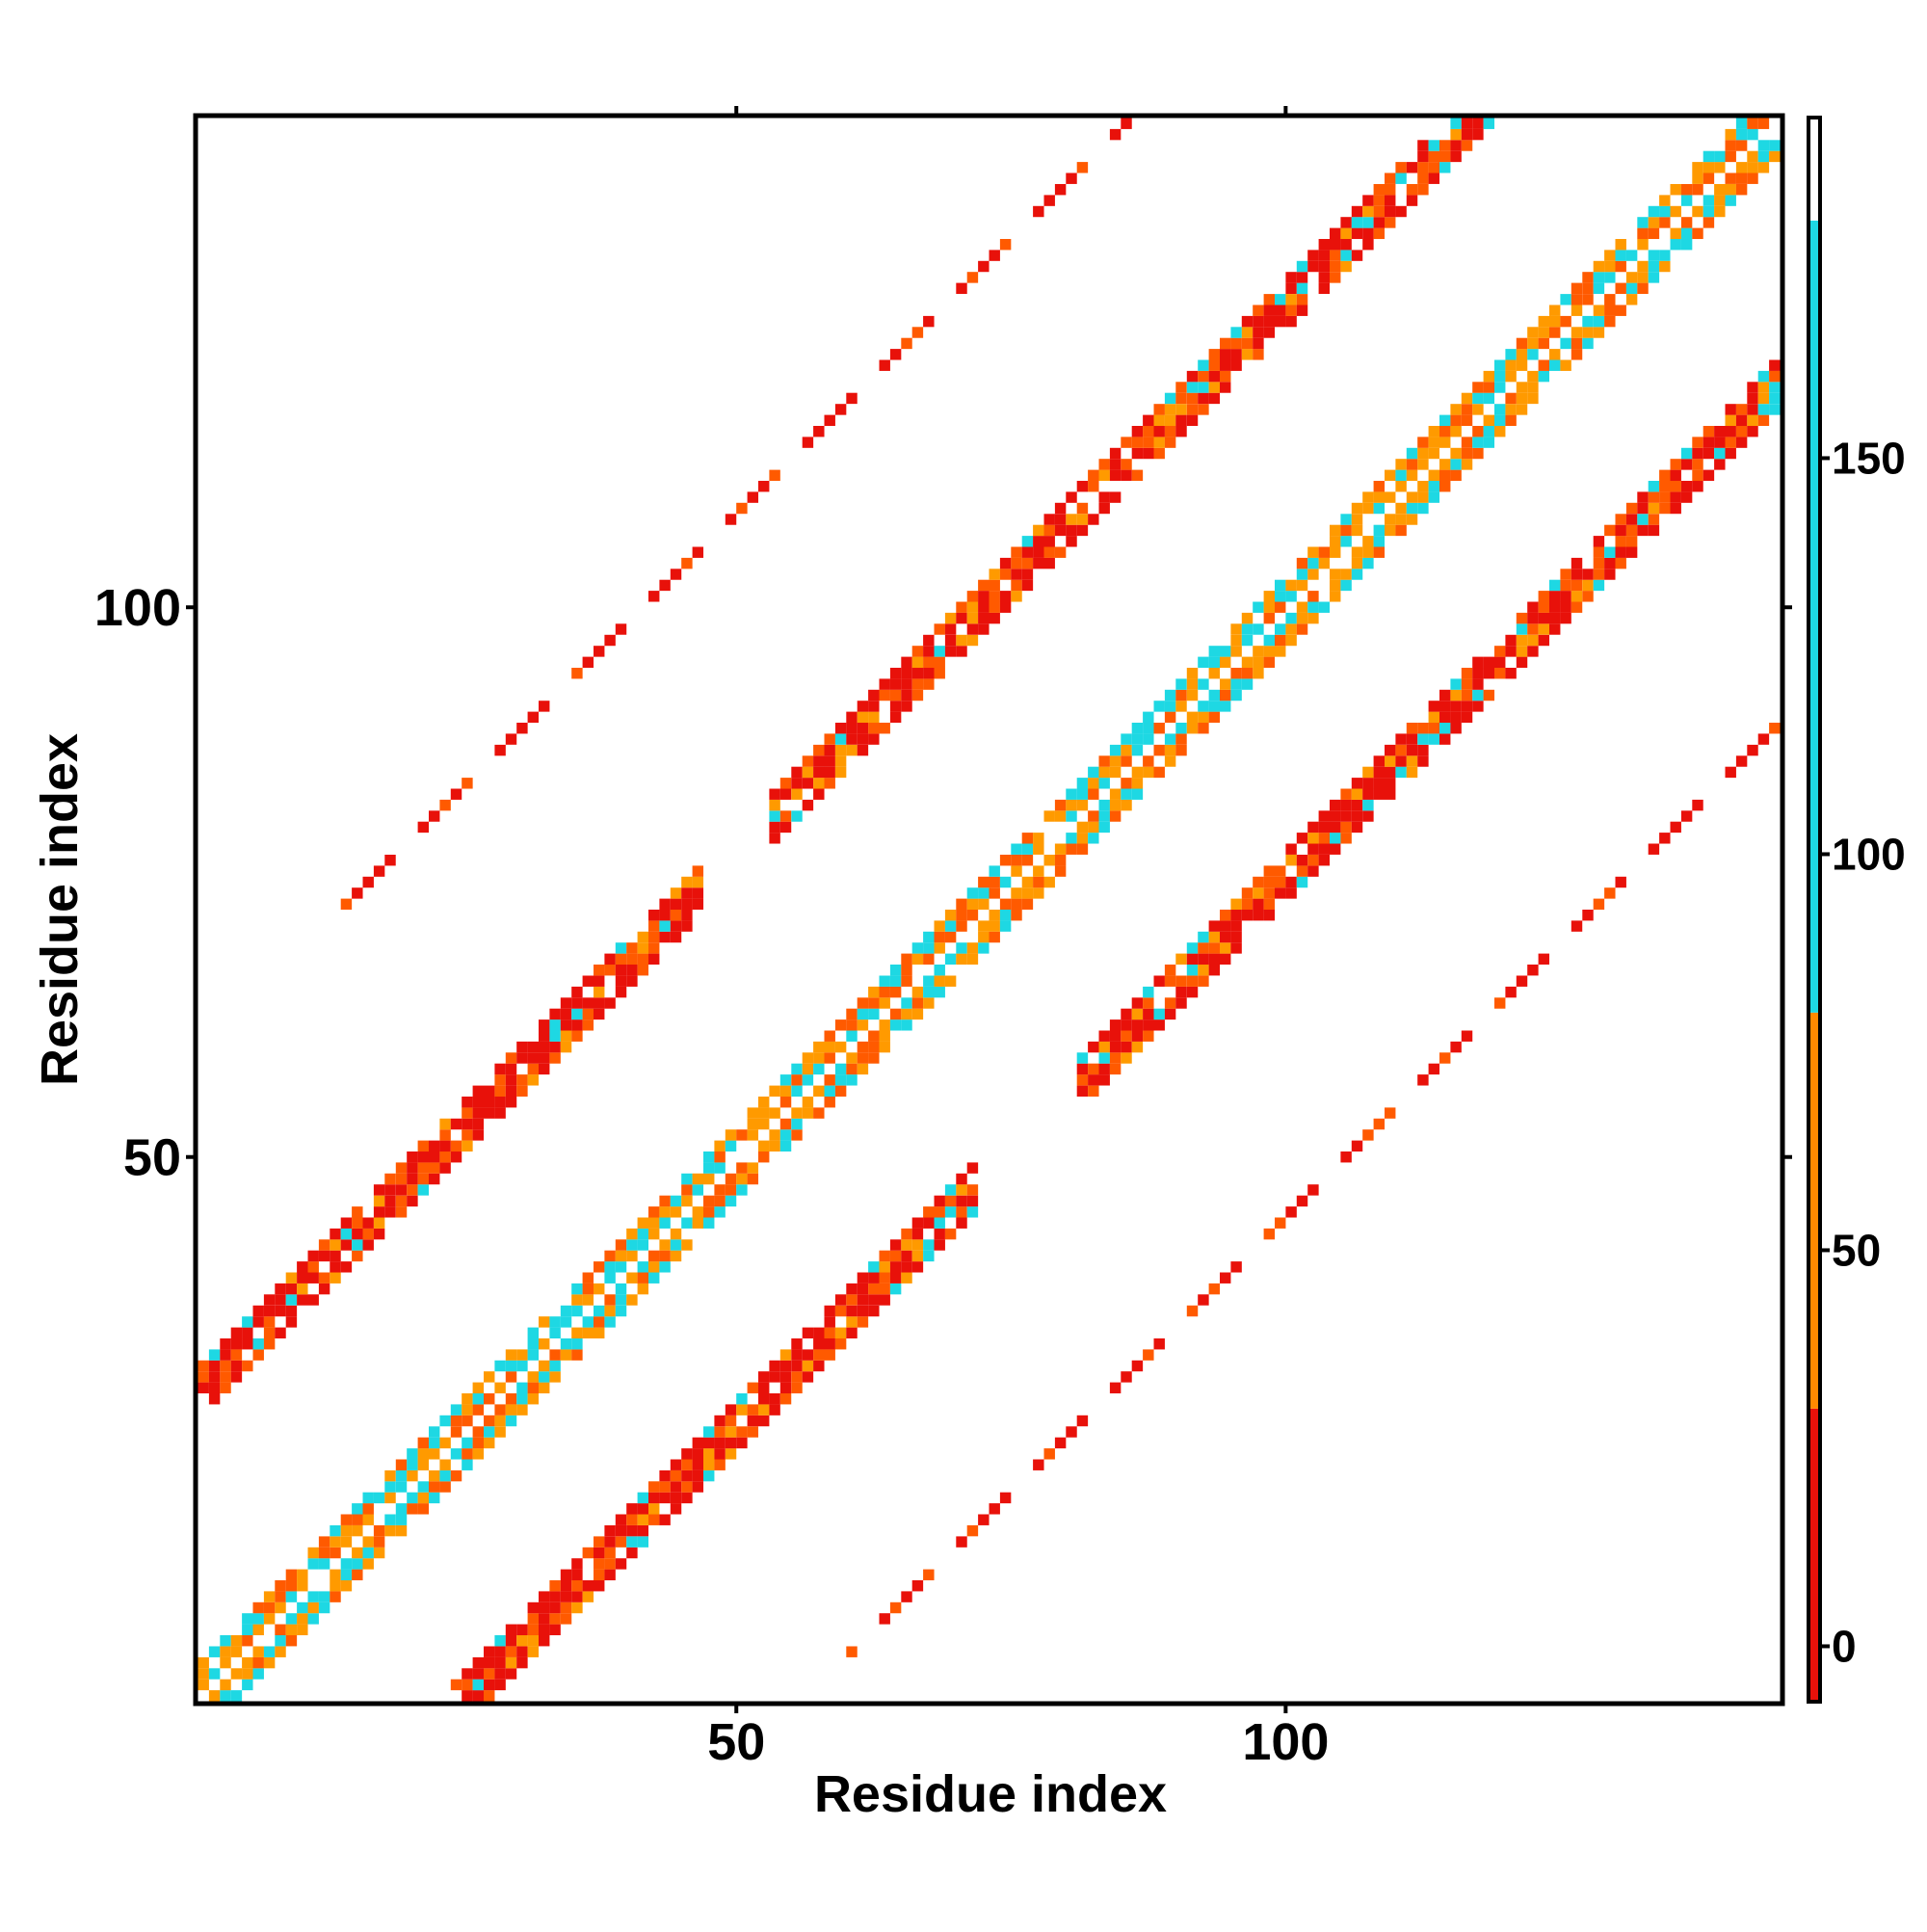  What do you see at coordinates (736, 1742) in the screenshot?
I see `x-tick-label: 50` at bounding box center [736, 1742].